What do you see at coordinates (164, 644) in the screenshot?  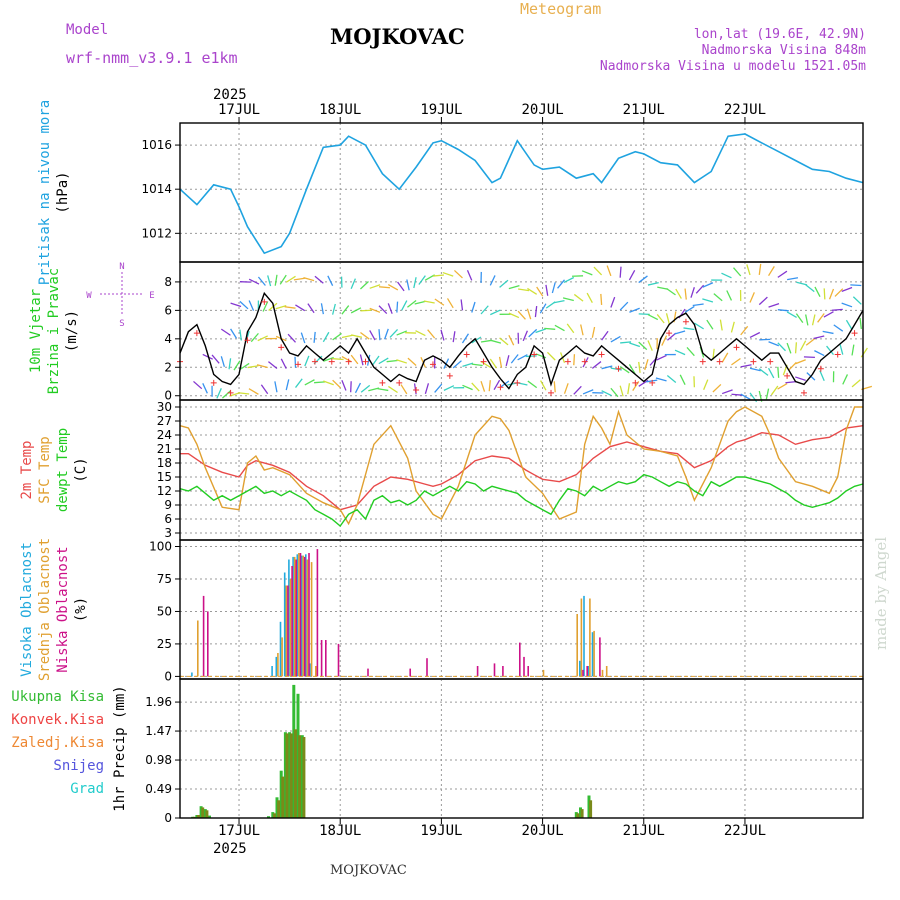 I see `ytick-label: 25` at bounding box center [164, 644].